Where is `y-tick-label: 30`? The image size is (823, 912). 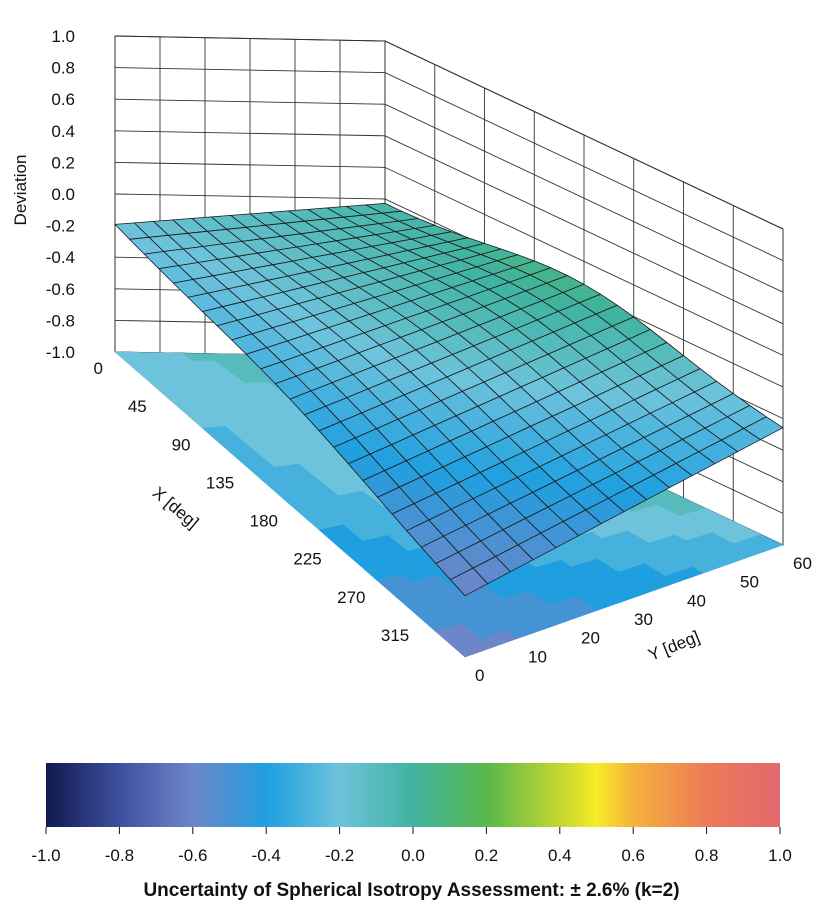 y-tick-label: 30 is located at coordinates (643, 619).